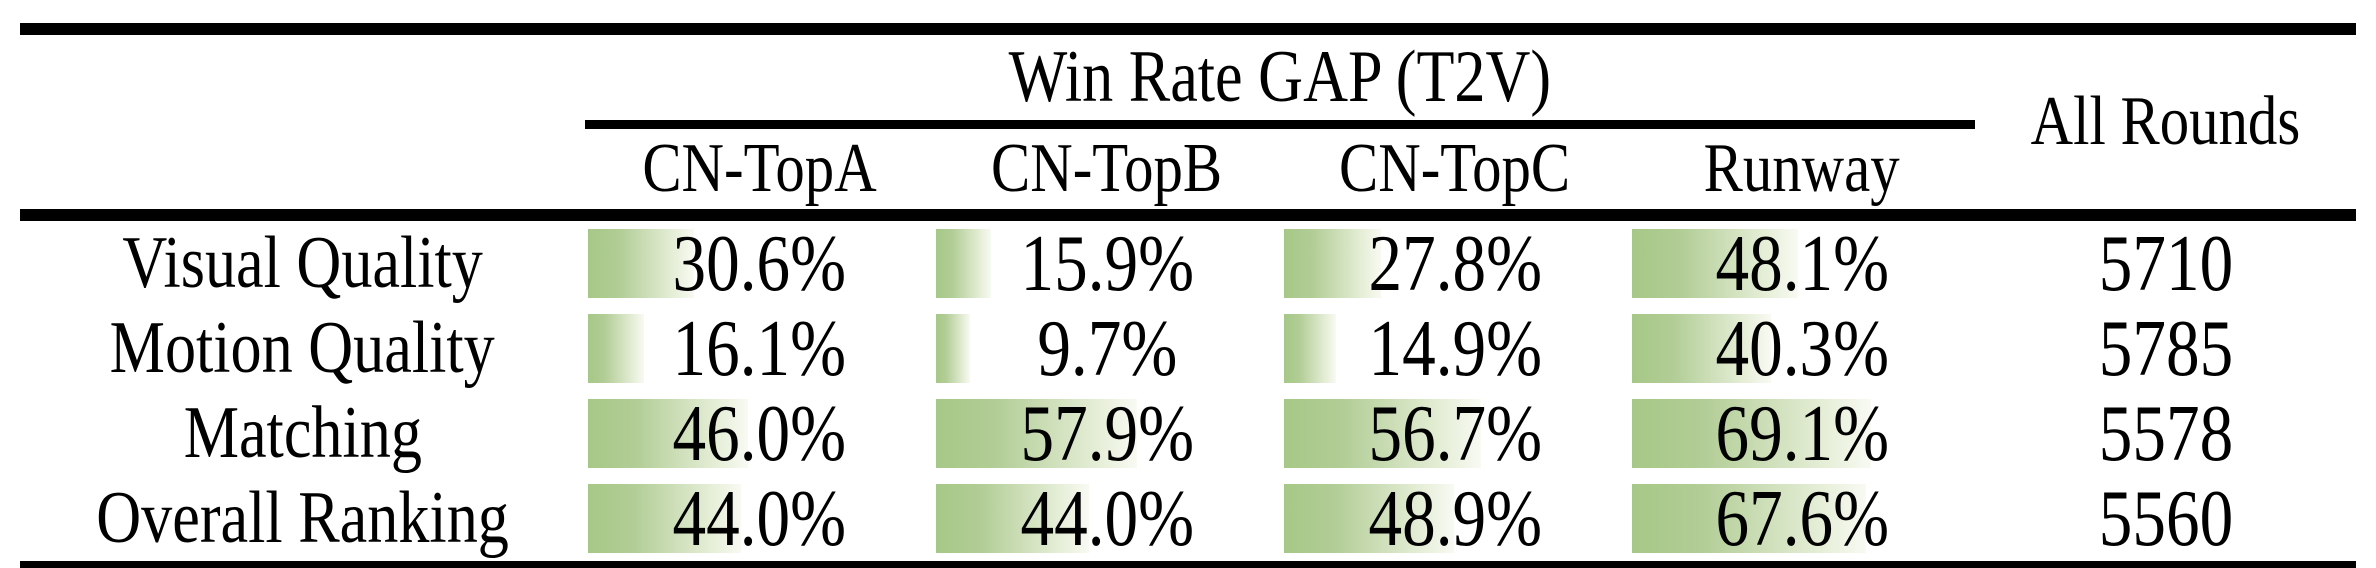 The height and width of the screenshot is (568, 2376). I want to click on all-rounds-cell: 5560, so click(2165, 518).